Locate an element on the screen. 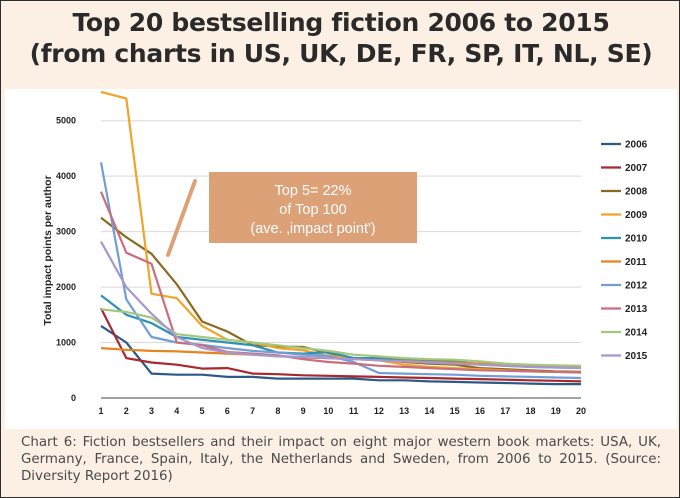 The width and height of the screenshot is (680, 498). x-tick-label: 17 is located at coordinates (505, 411).